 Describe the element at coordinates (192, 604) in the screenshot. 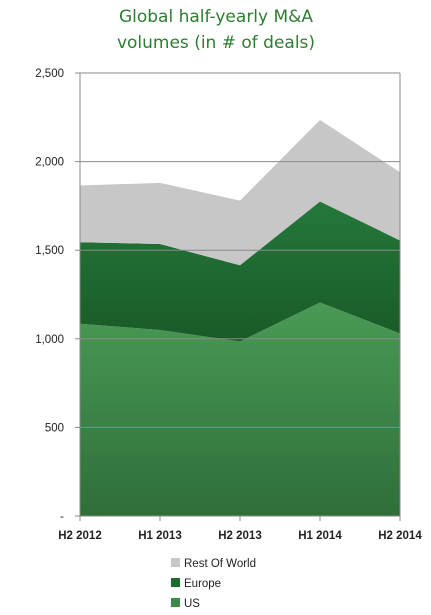

I see `legend-label-us: US` at that location.